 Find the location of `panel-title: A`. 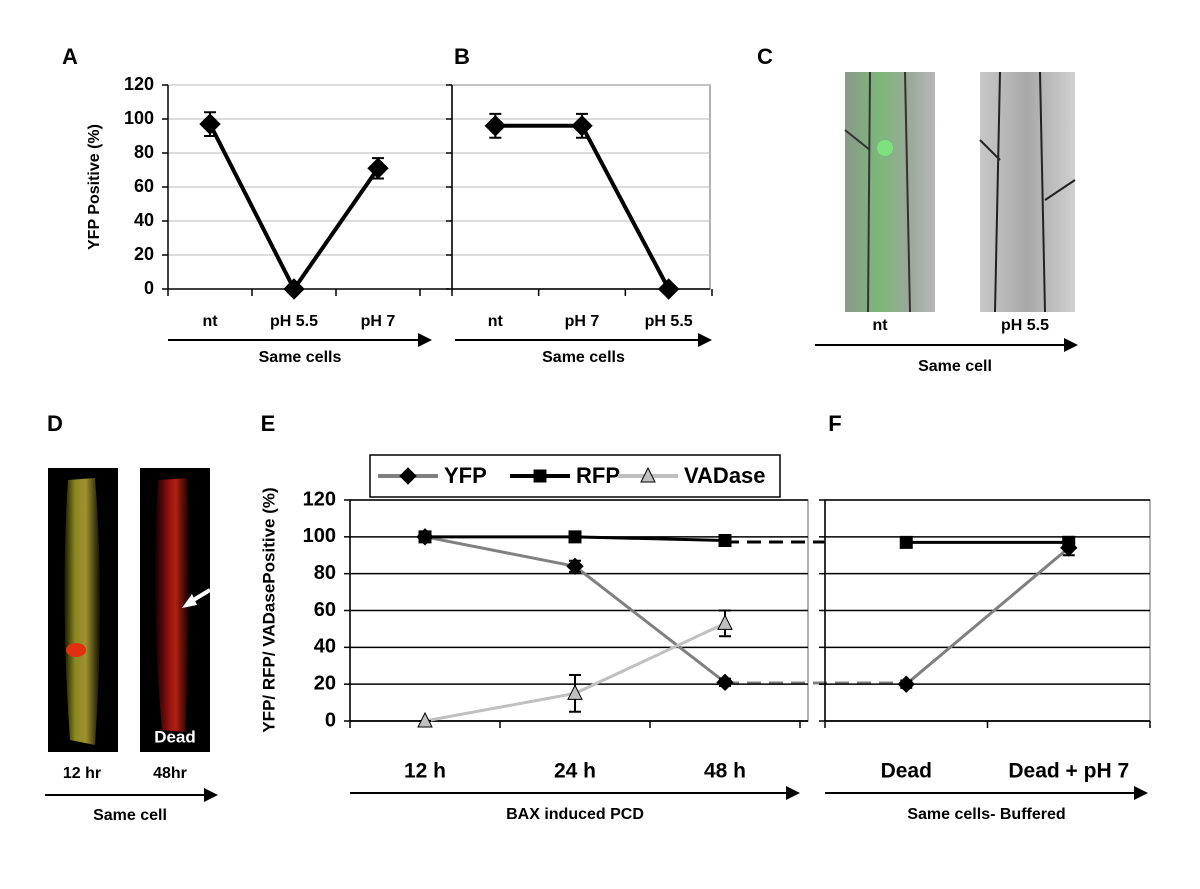

panel-title: A is located at coordinates (70, 56).